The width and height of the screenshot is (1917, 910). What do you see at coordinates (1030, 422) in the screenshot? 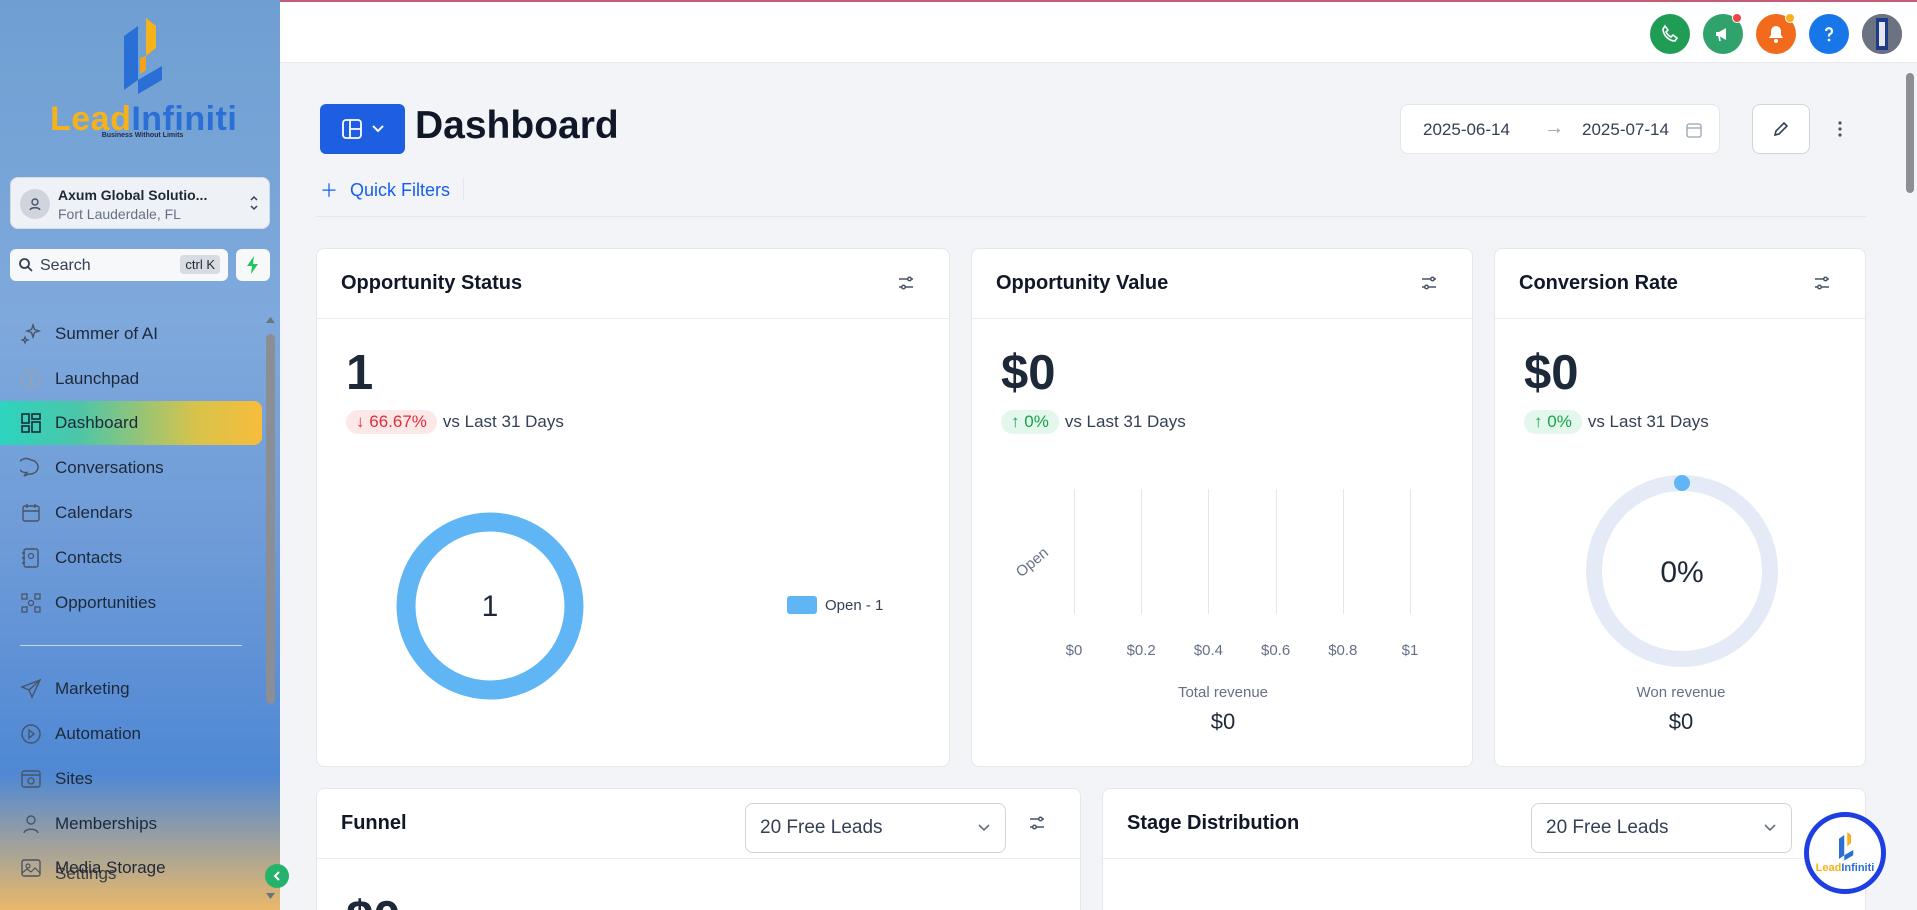
I see `change-badge: ↑ 0%` at bounding box center [1030, 422].